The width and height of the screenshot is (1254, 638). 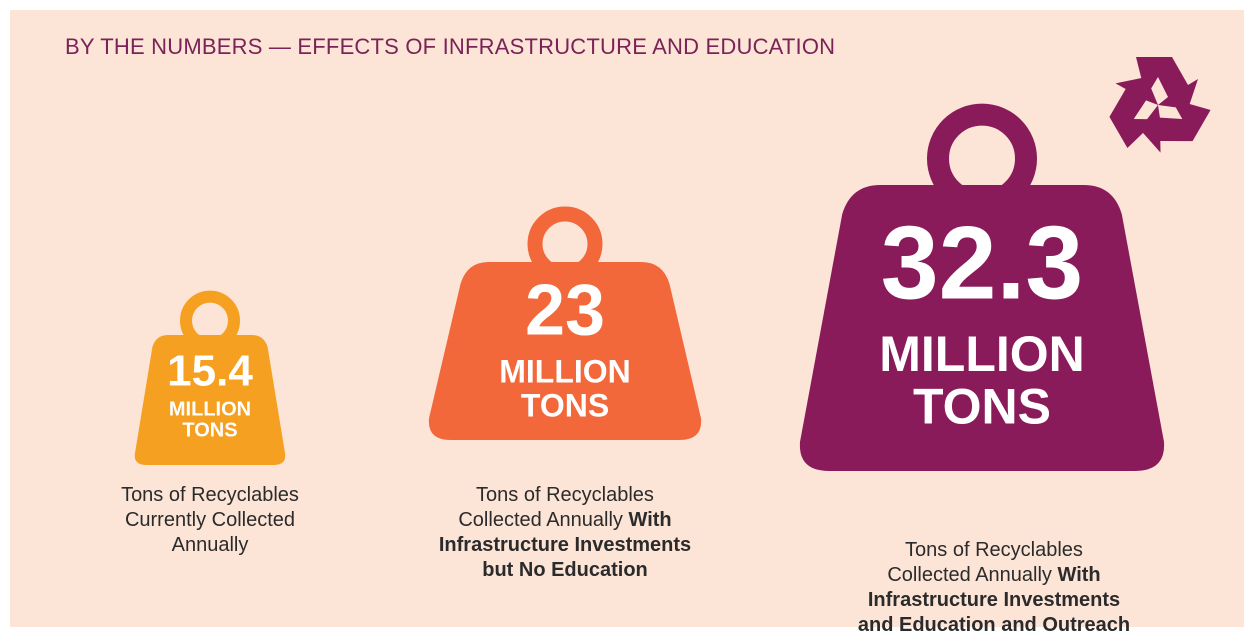 I want to click on description-text: Currently Collected, so click(x=210, y=520).